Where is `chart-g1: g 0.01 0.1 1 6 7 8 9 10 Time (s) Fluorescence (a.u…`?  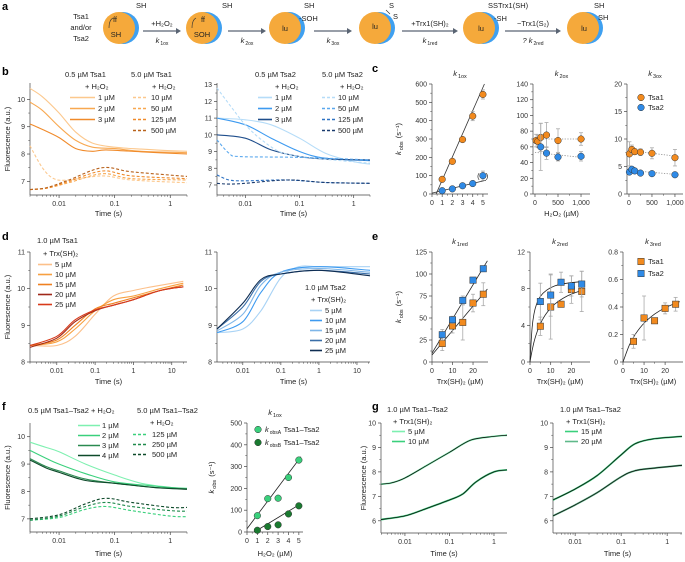
chart-g1: g 0.01 0.1 1 6 7 8 9 10 Time (s) Fluorescence (a.u… is located at coordinates (433, 479).